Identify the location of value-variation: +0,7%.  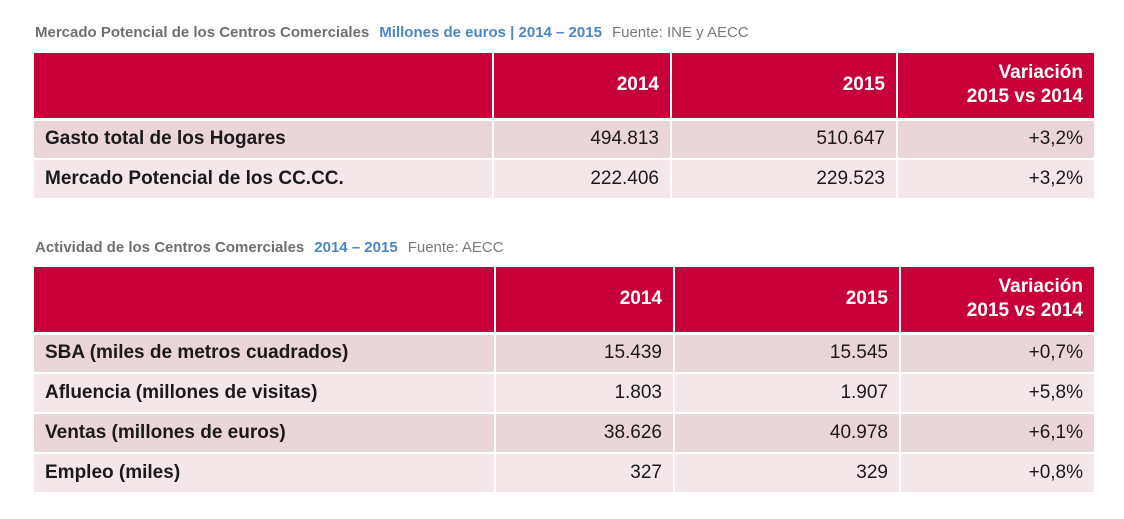
(996, 353).